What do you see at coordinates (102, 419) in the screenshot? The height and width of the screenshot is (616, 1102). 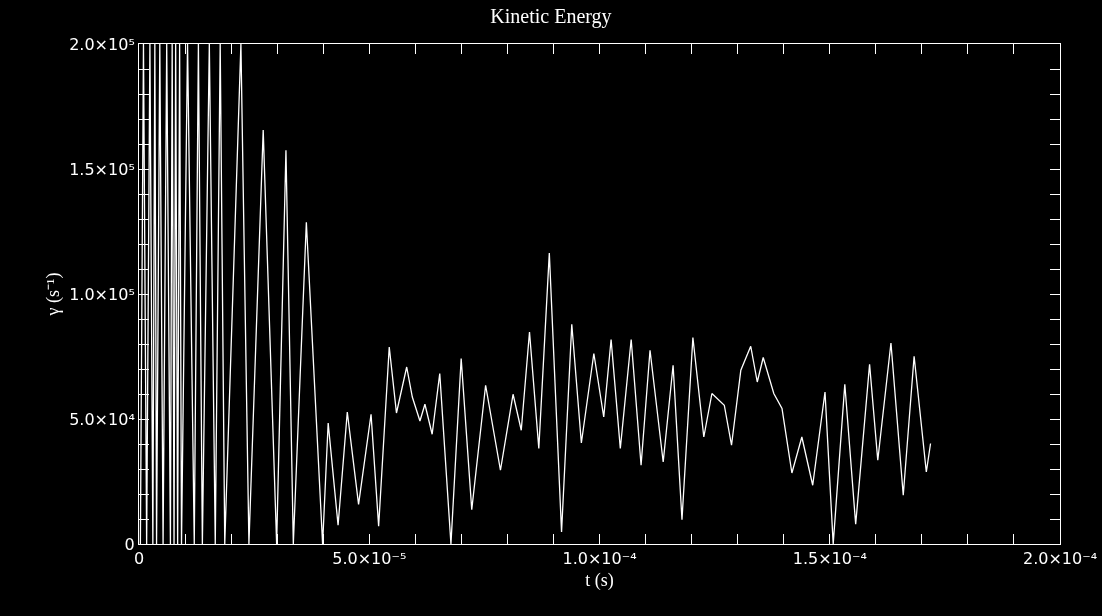 I see `y-tick-label: 5.0×10⁴` at bounding box center [102, 419].